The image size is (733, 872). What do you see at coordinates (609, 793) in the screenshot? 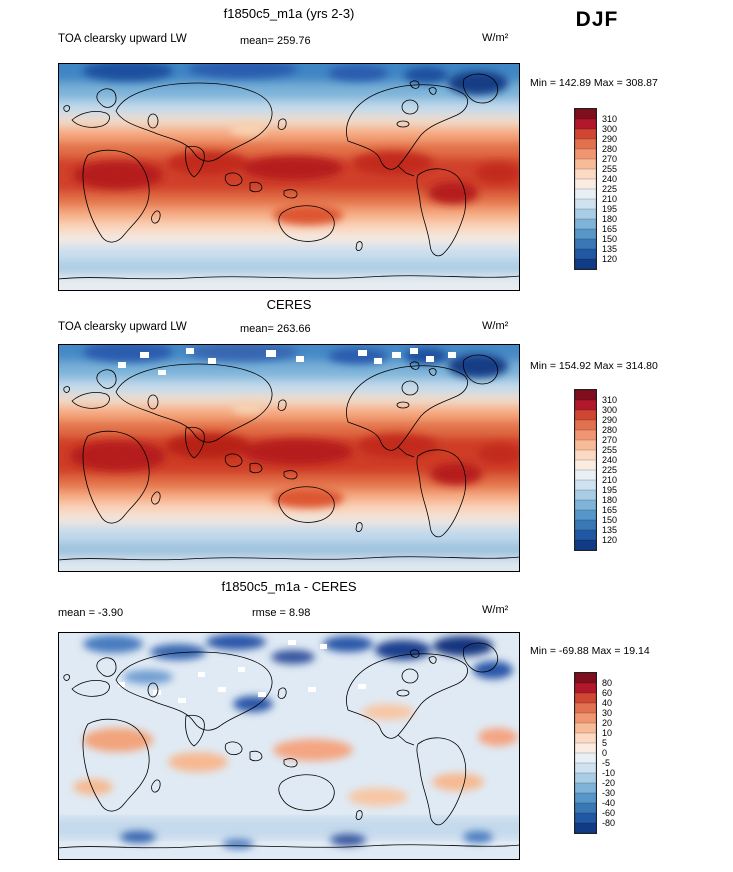
I see `colorbar-tick: -30` at bounding box center [609, 793].